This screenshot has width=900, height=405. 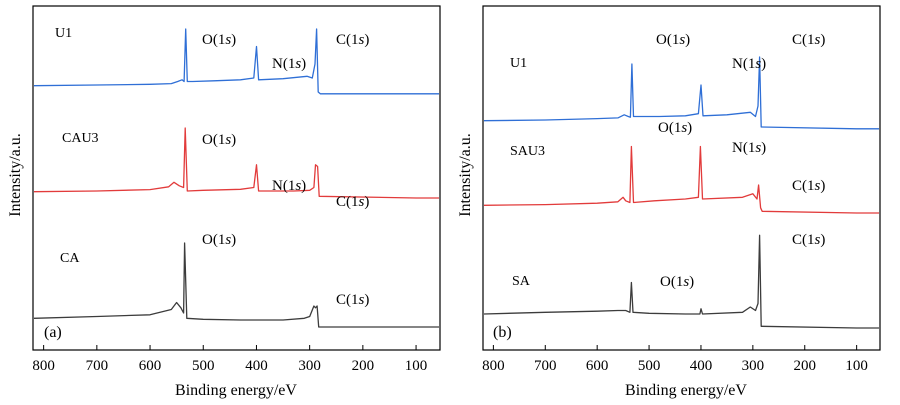 I want to click on x-tick-label-0-800: 800, so click(x=43, y=366).